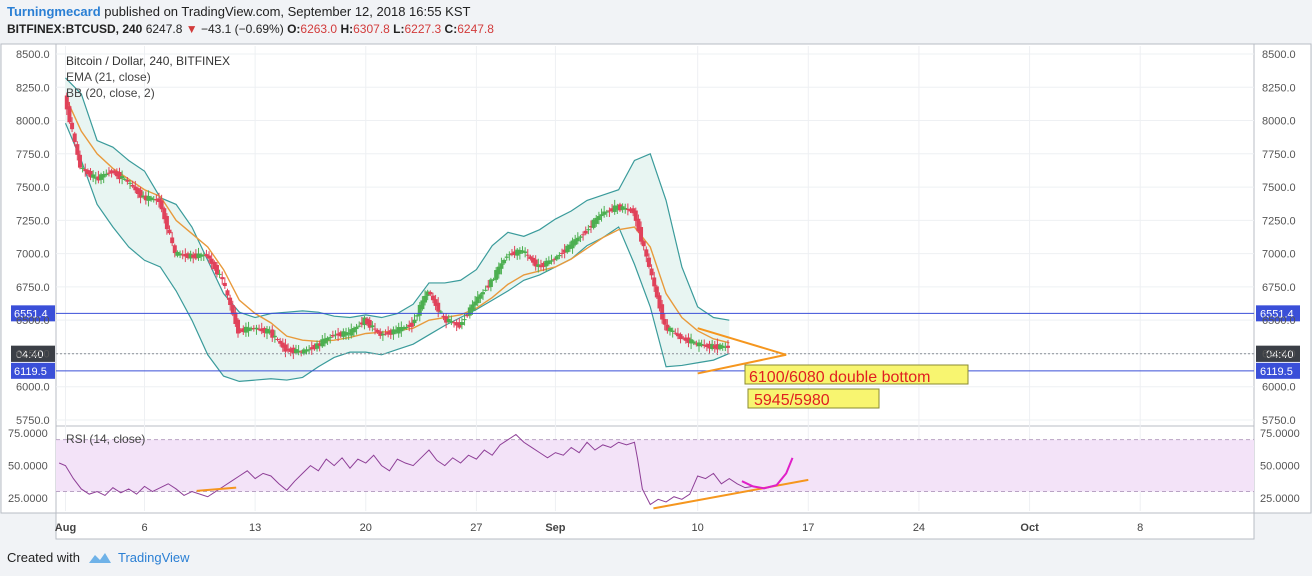  What do you see at coordinates (1277, 314) in the screenshot?
I see `price-level-label-right: 6551.4` at bounding box center [1277, 314].